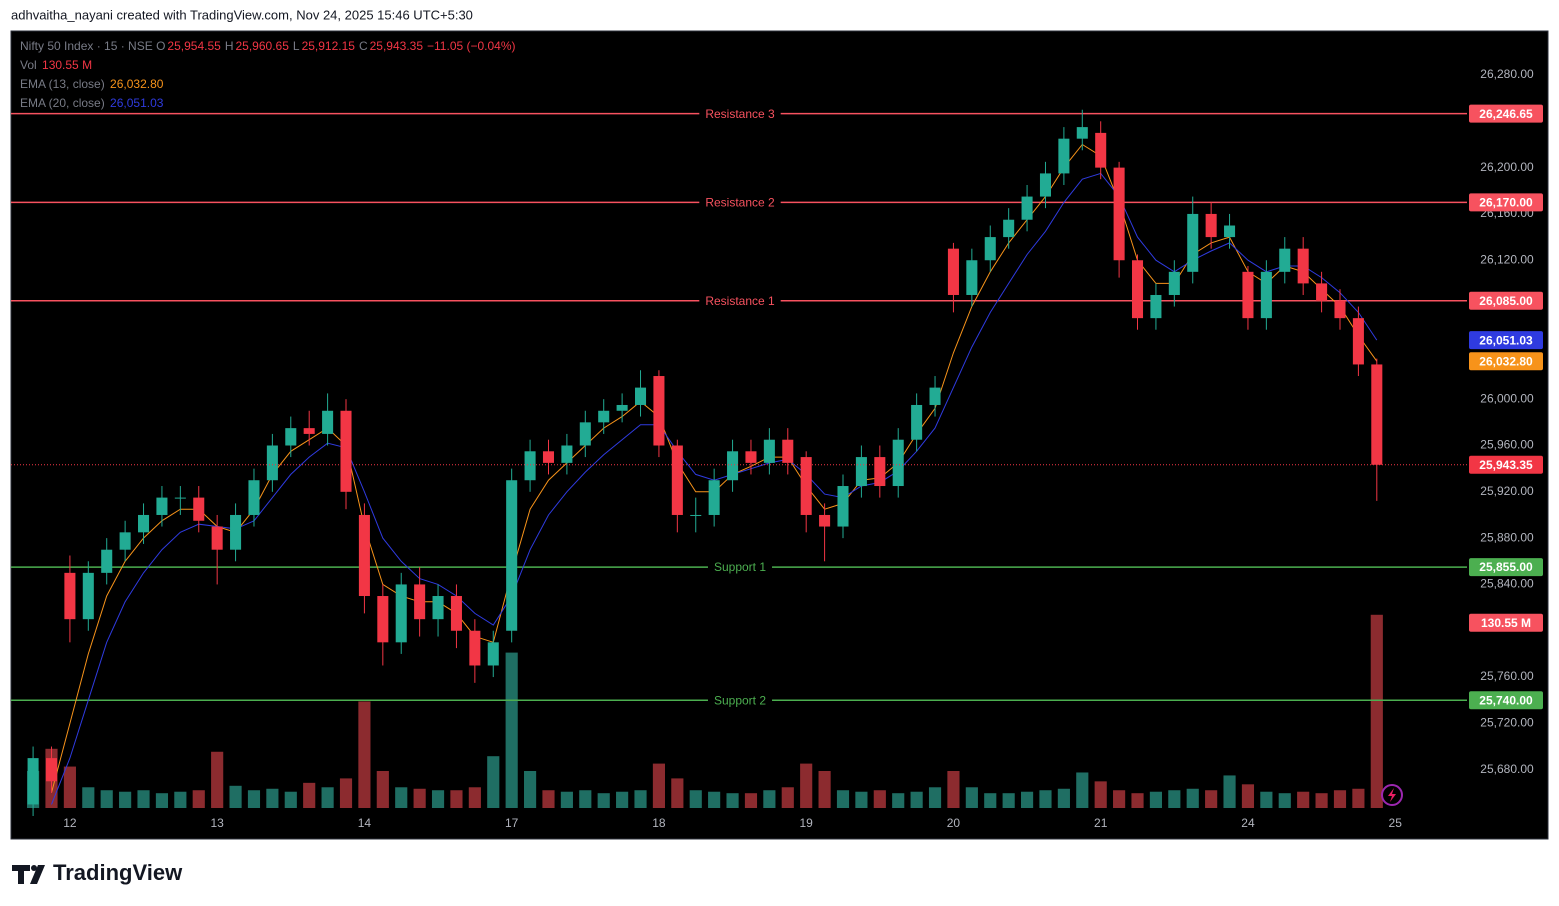 The width and height of the screenshot is (1559, 906). I want to click on y-tick-label: 26,120.00, so click(1507, 259).